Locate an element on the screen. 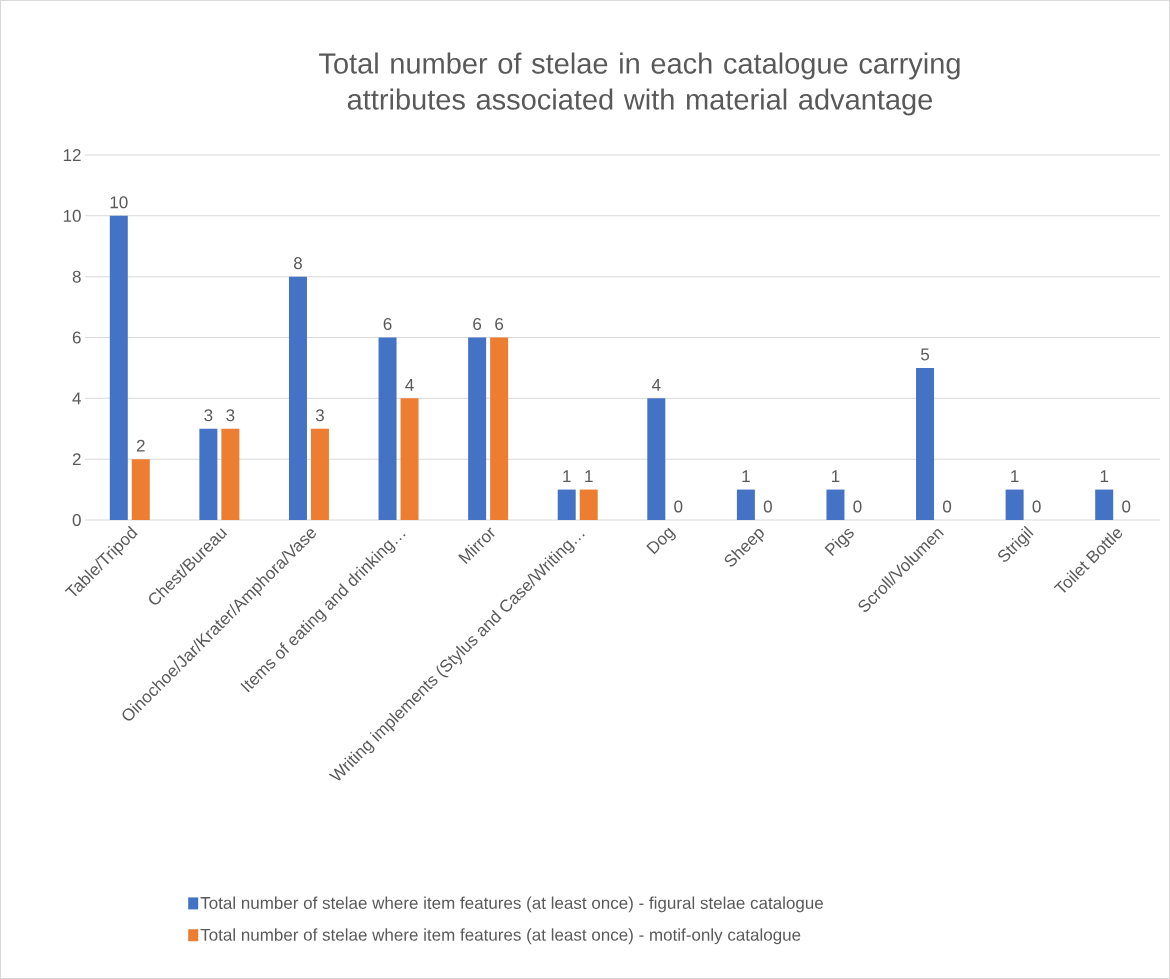 This screenshot has height=979, width=1170. y-tick-label: 10 is located at coordinates (72, 215).